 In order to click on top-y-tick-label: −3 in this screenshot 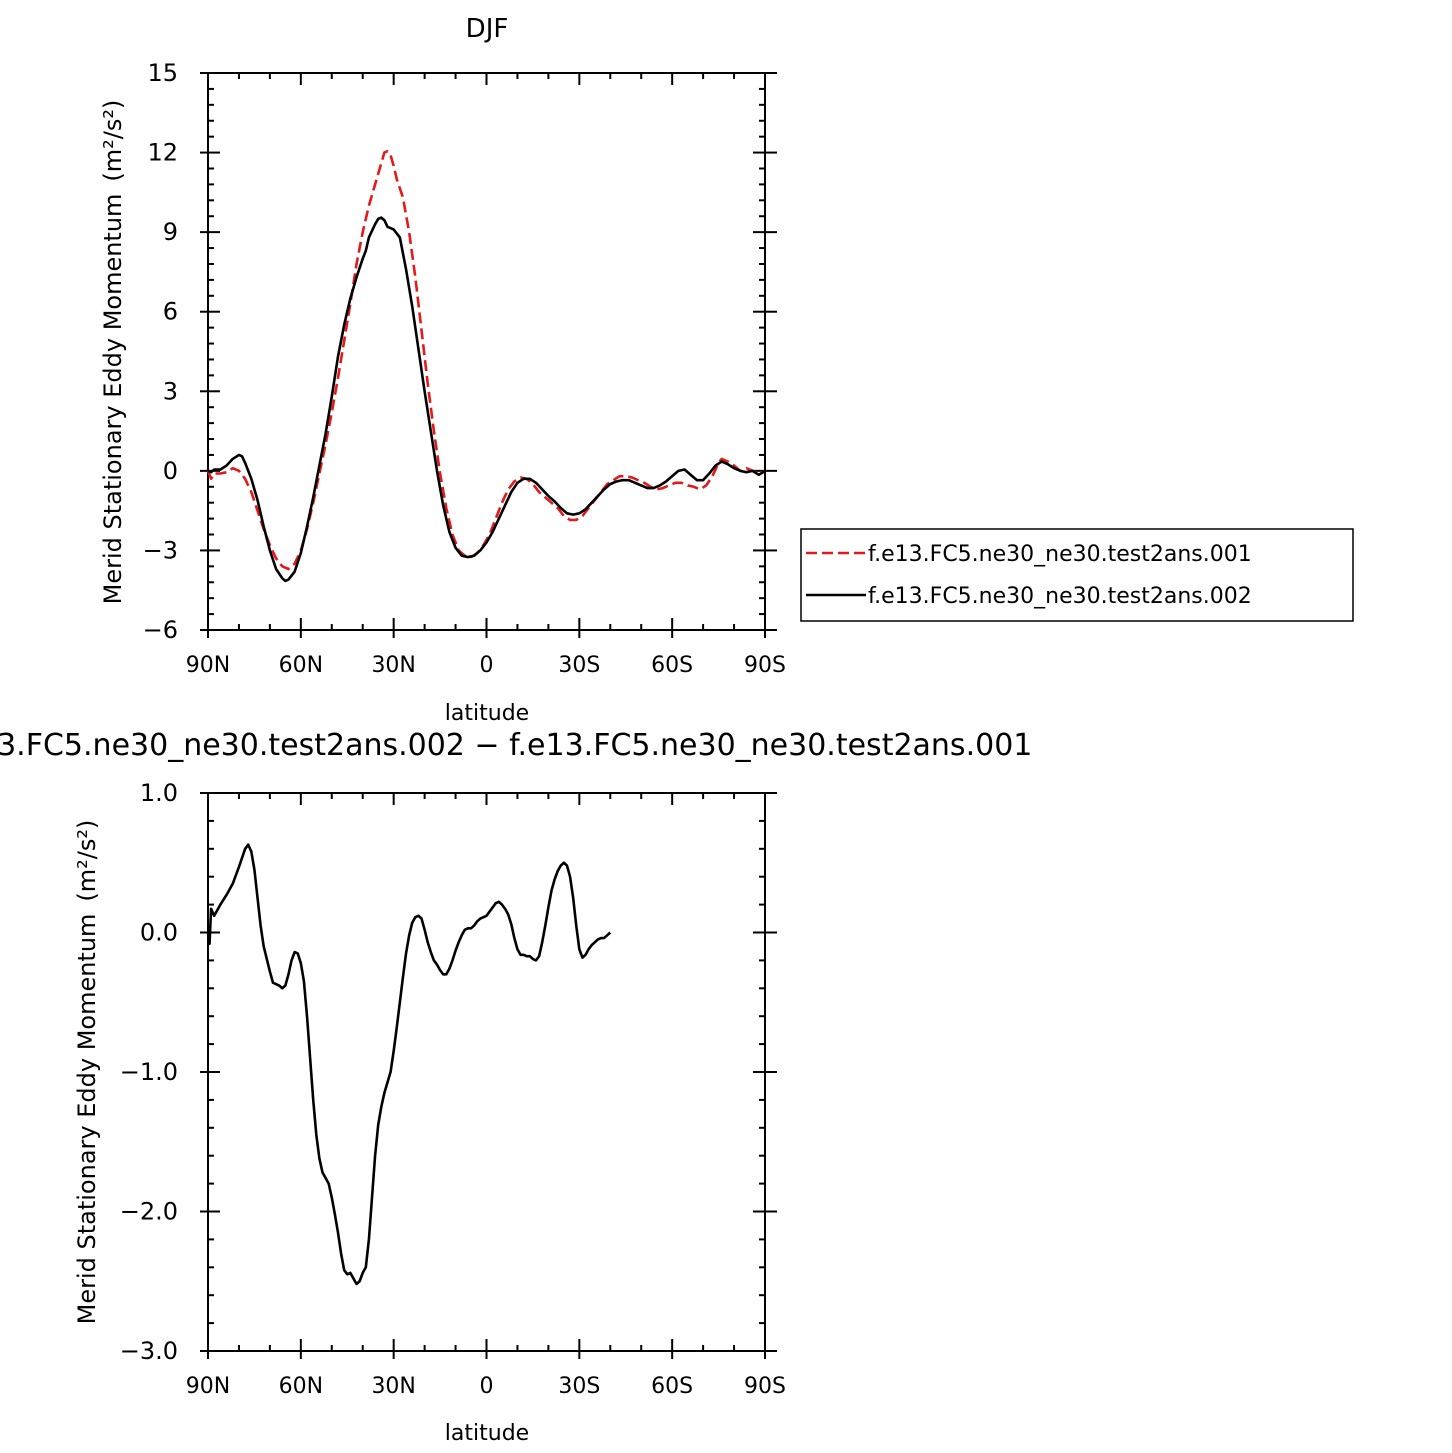, I will do `click(160, 550)`.